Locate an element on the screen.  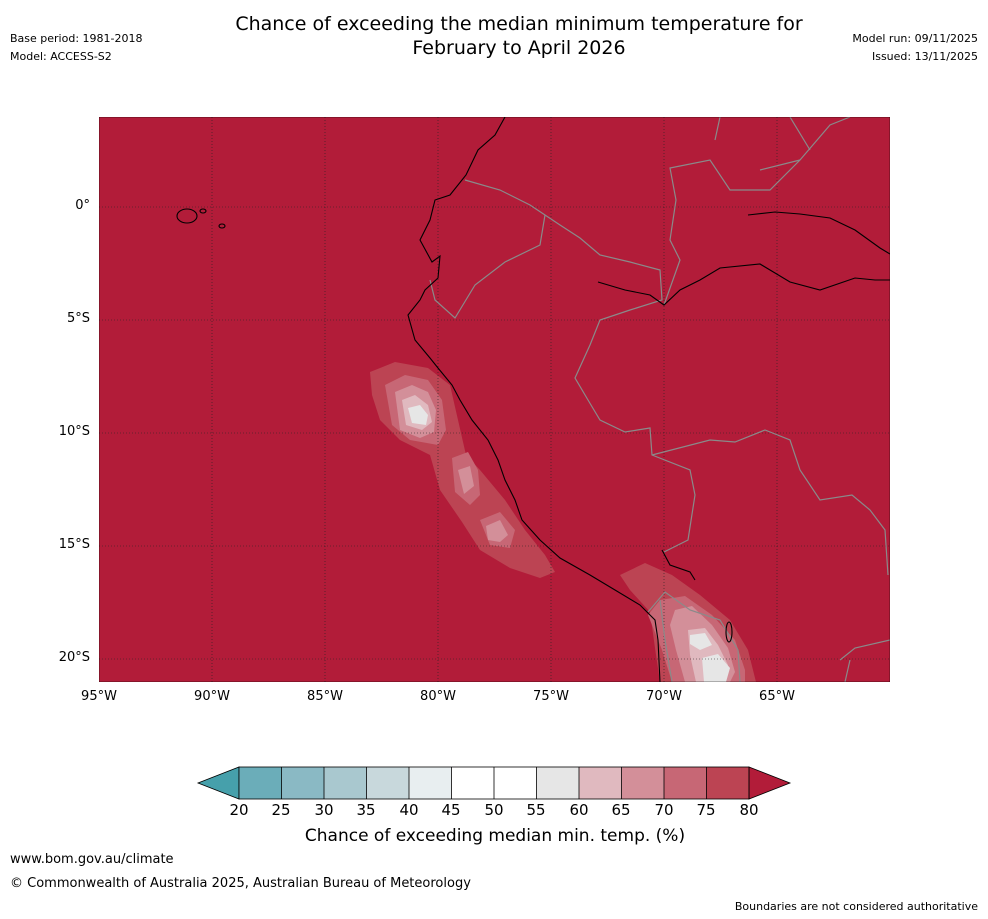
colorbar-tick: 75 is located at coordinates (706, 810).